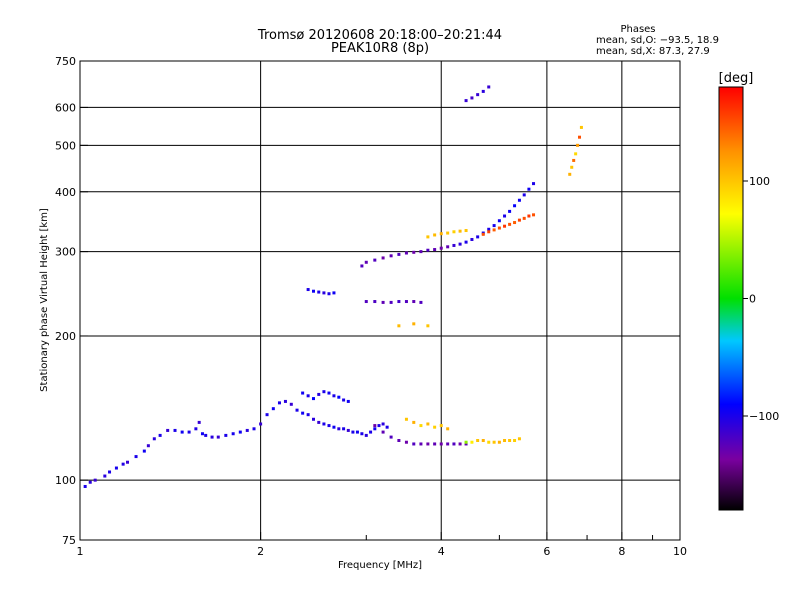  I want to click on y-tick-label: 100, so click(65, 480).